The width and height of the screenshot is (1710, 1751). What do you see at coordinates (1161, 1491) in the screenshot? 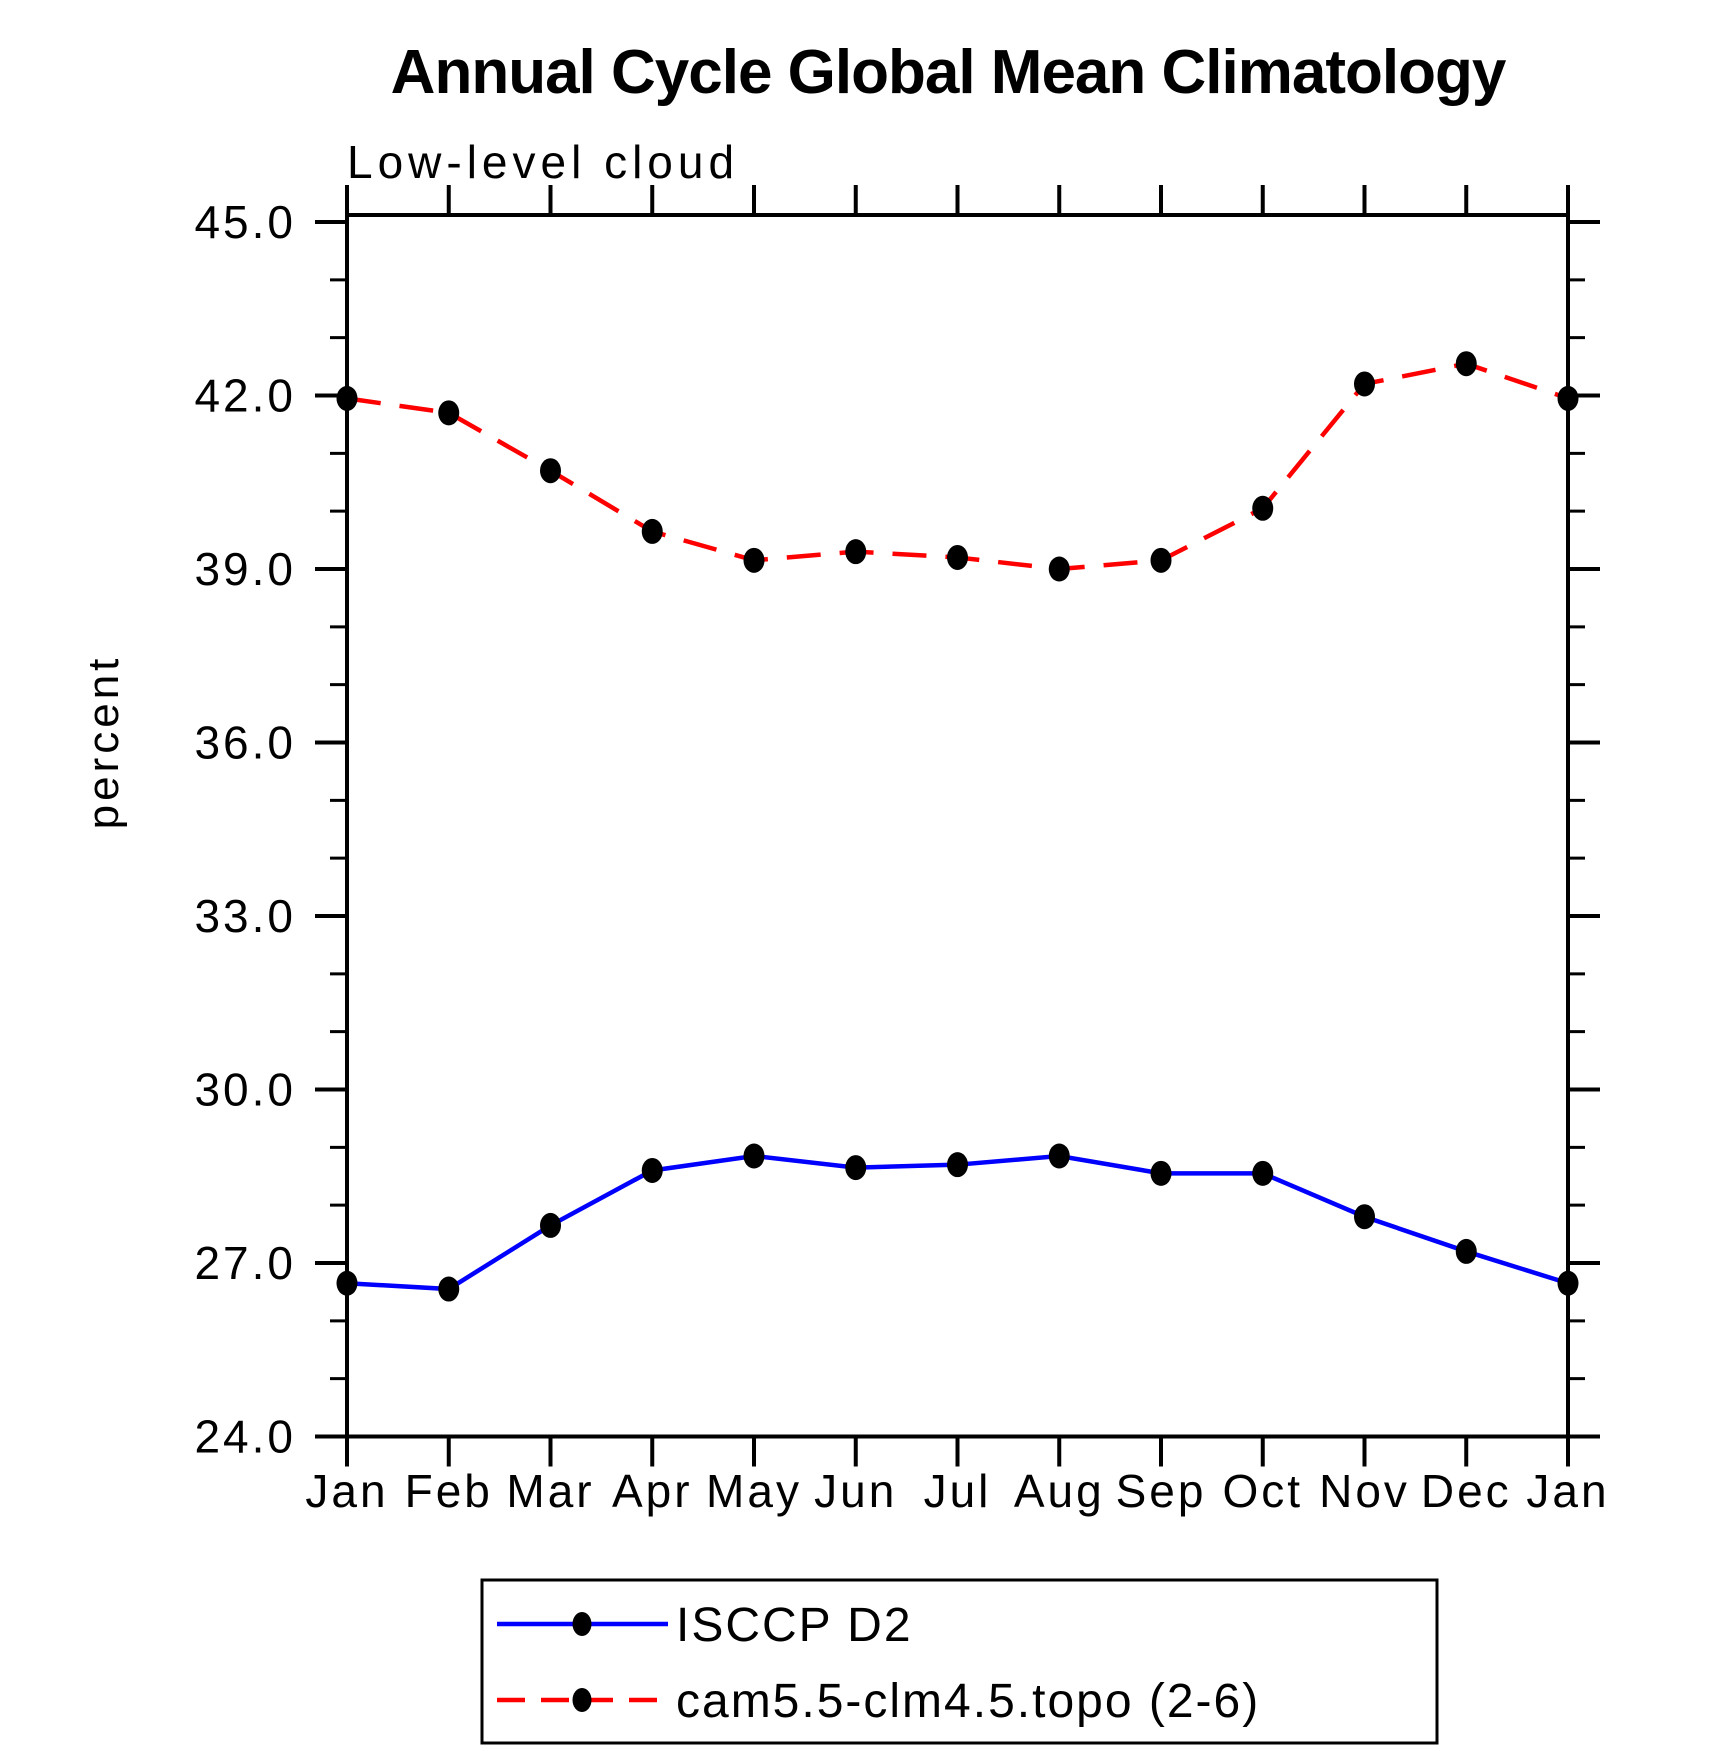
I see `x-axis-month-label: Sep` at bounding box center [1161, 1491].